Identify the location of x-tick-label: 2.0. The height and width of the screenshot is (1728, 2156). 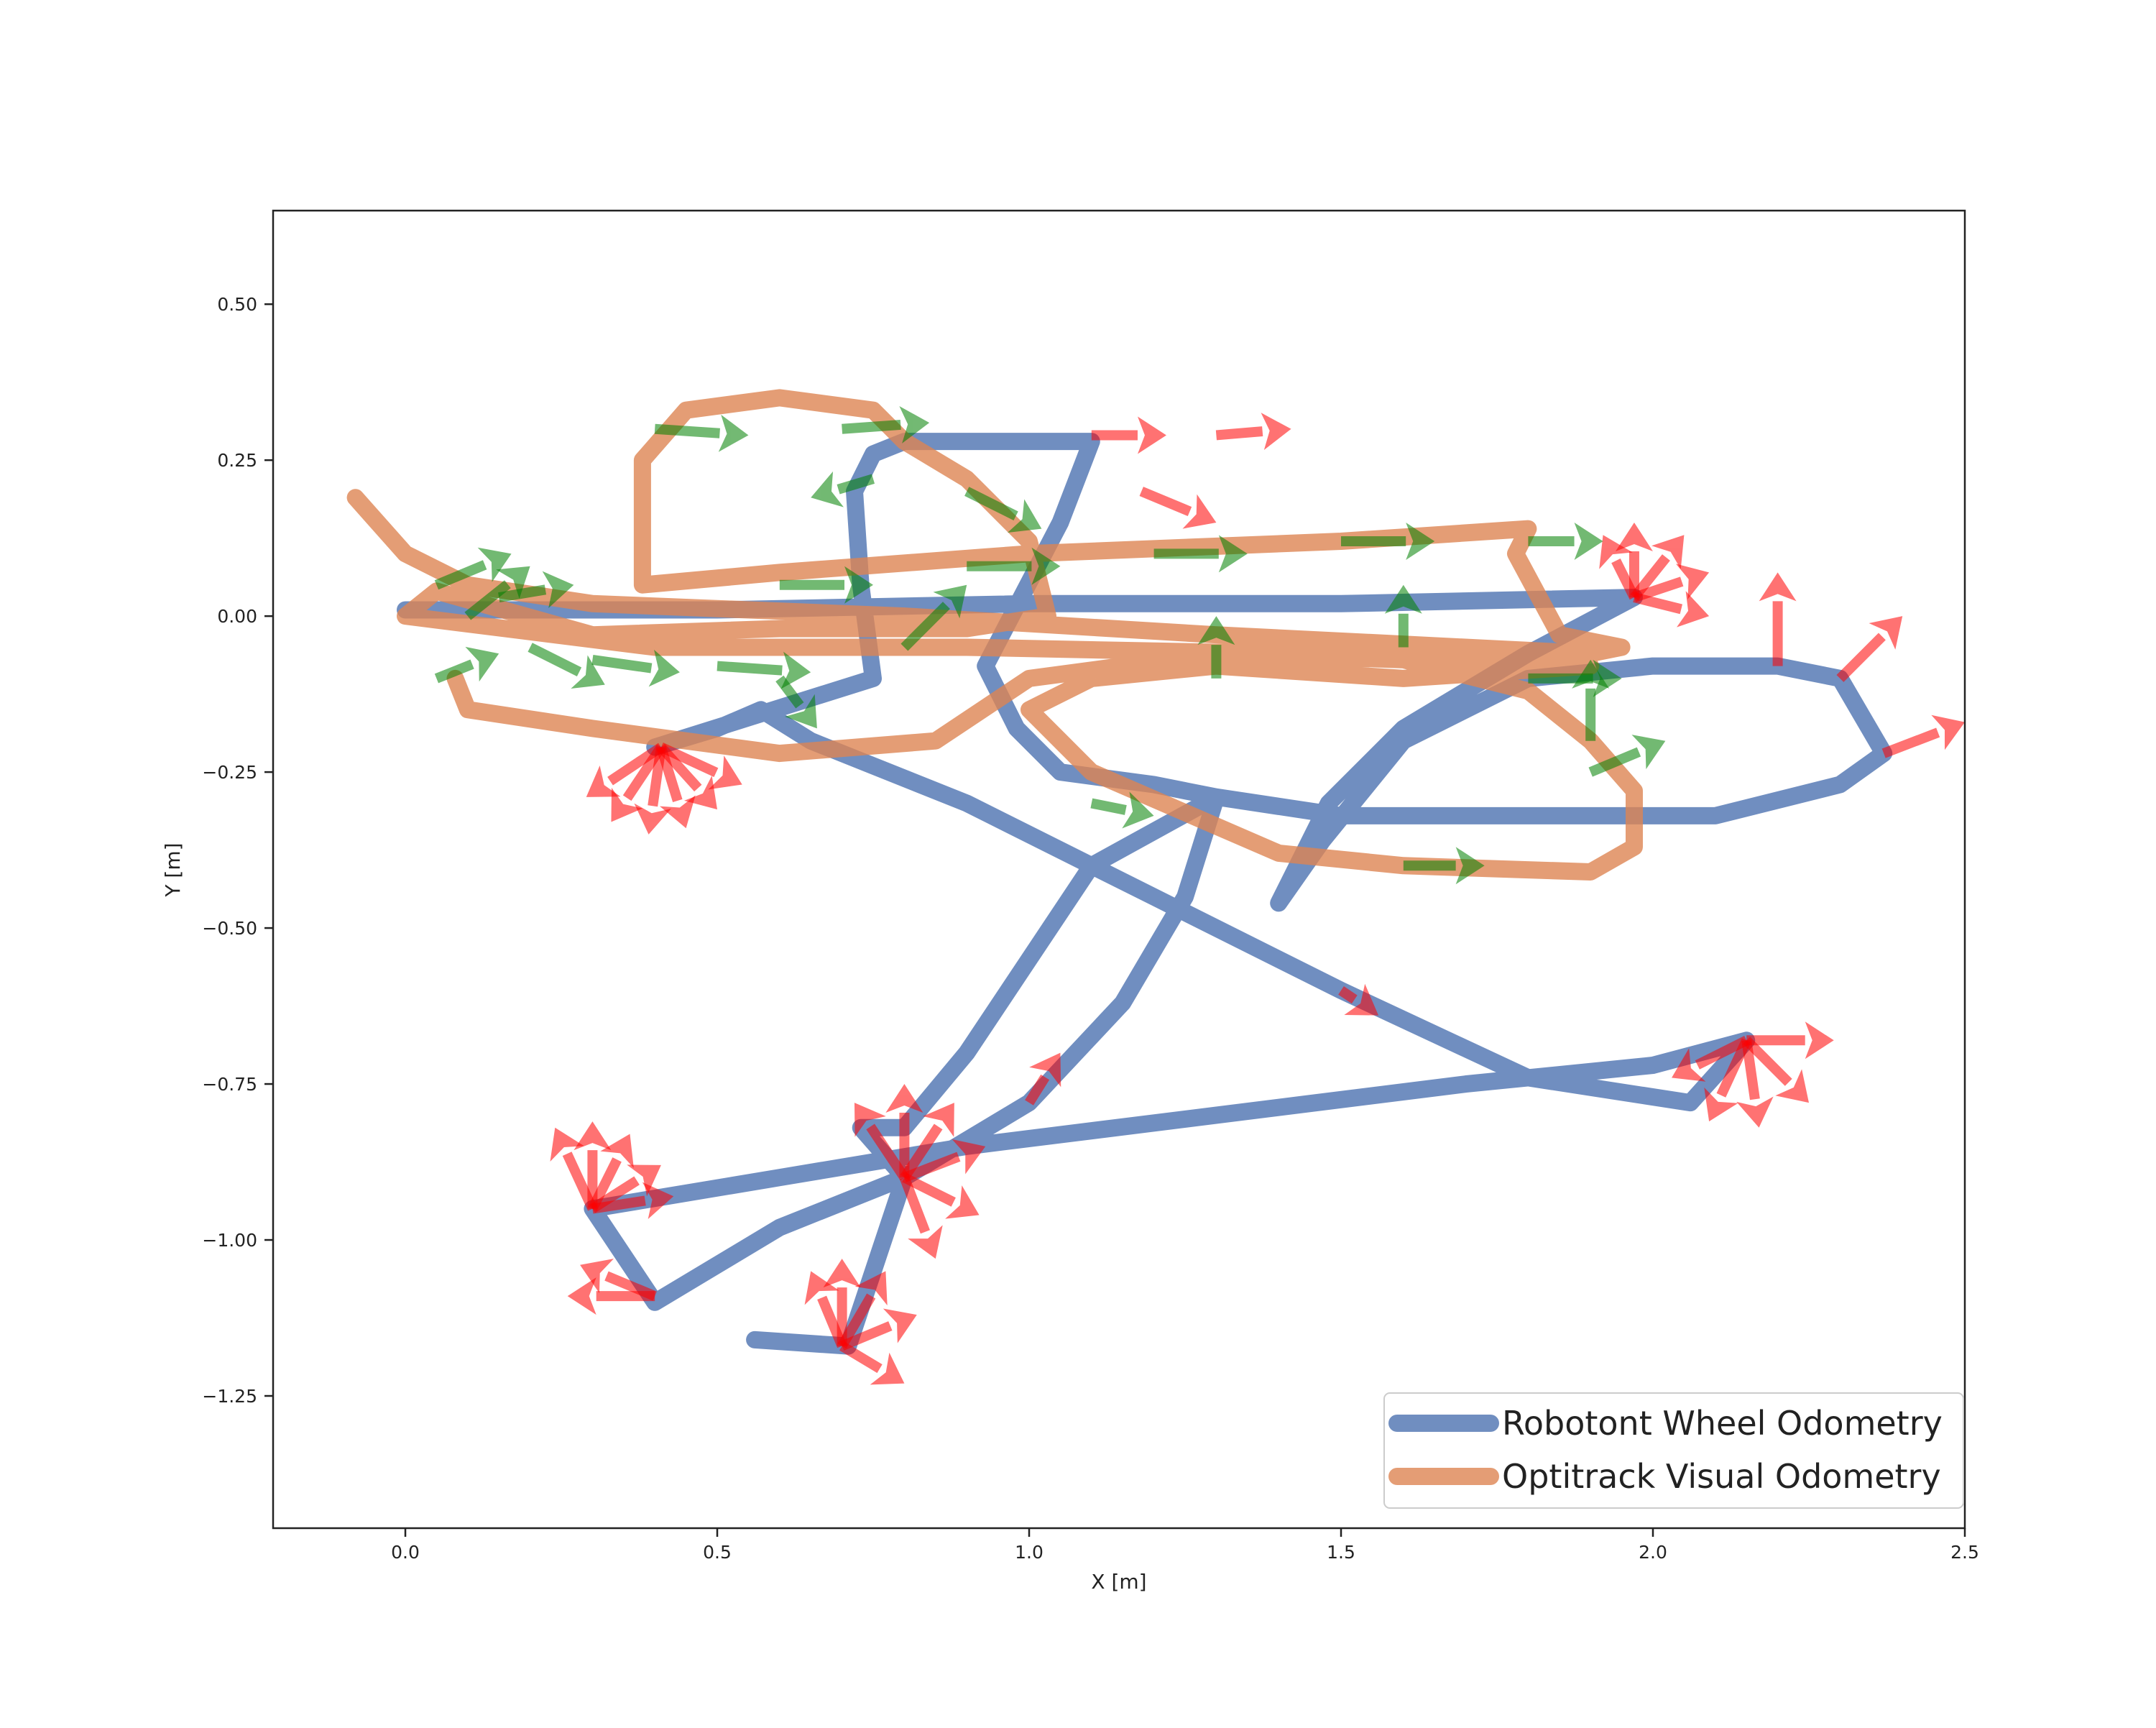
(1653, 1552).